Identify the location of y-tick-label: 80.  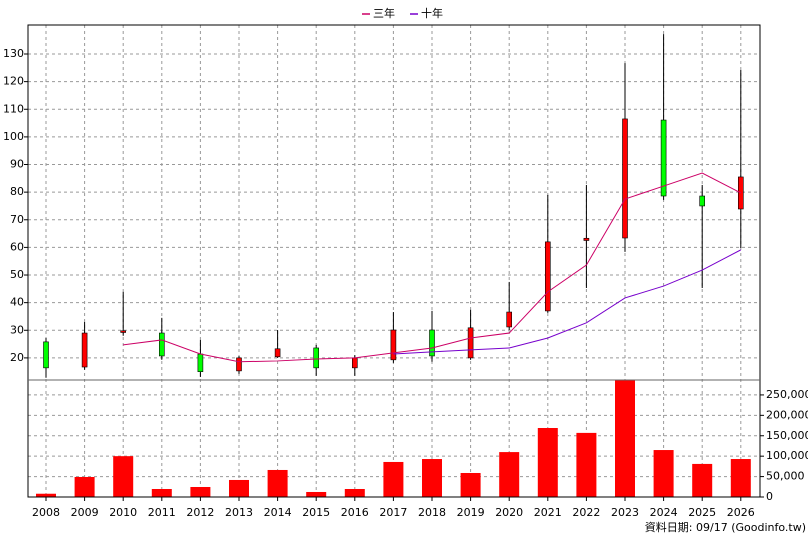
(17, 191).